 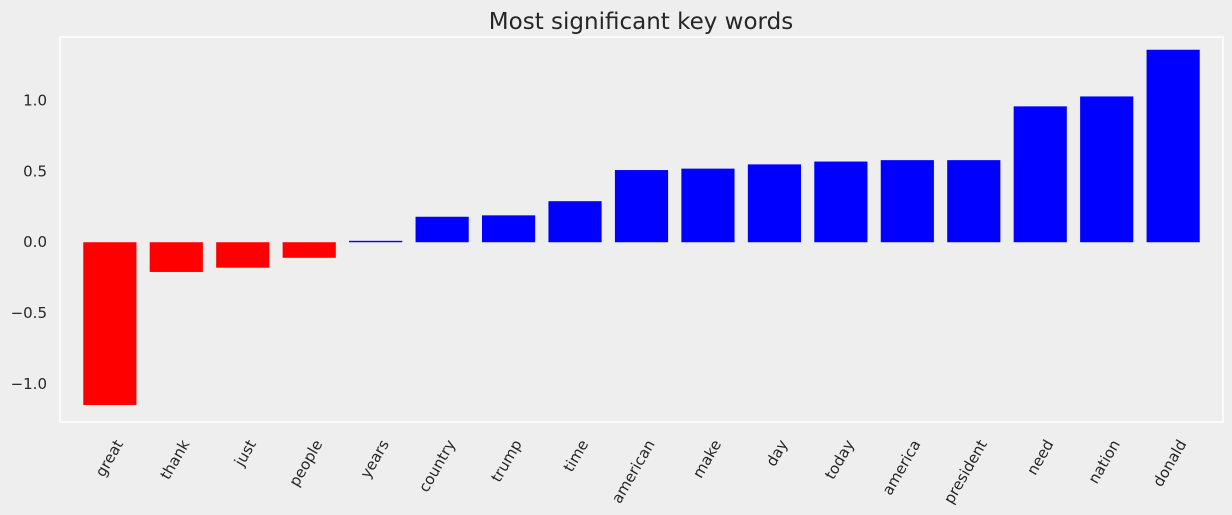 What do you see at coordinates (309, 250) in the screenshot?
I see `bar-people` at bounding box center [309, 250].